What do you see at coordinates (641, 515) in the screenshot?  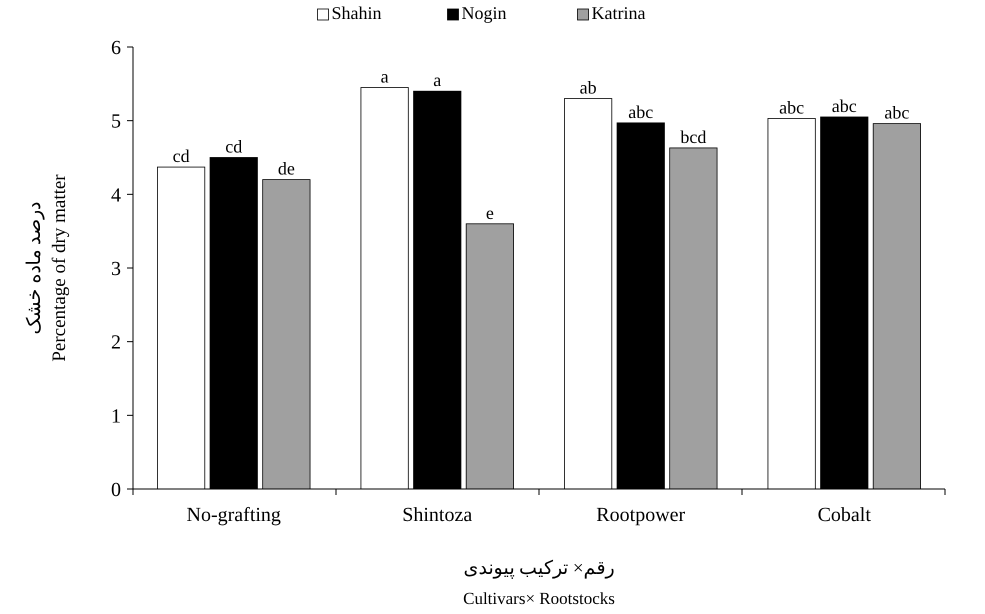 I see `x-tick-label: Rootpower` at bounding box center [641, 515].